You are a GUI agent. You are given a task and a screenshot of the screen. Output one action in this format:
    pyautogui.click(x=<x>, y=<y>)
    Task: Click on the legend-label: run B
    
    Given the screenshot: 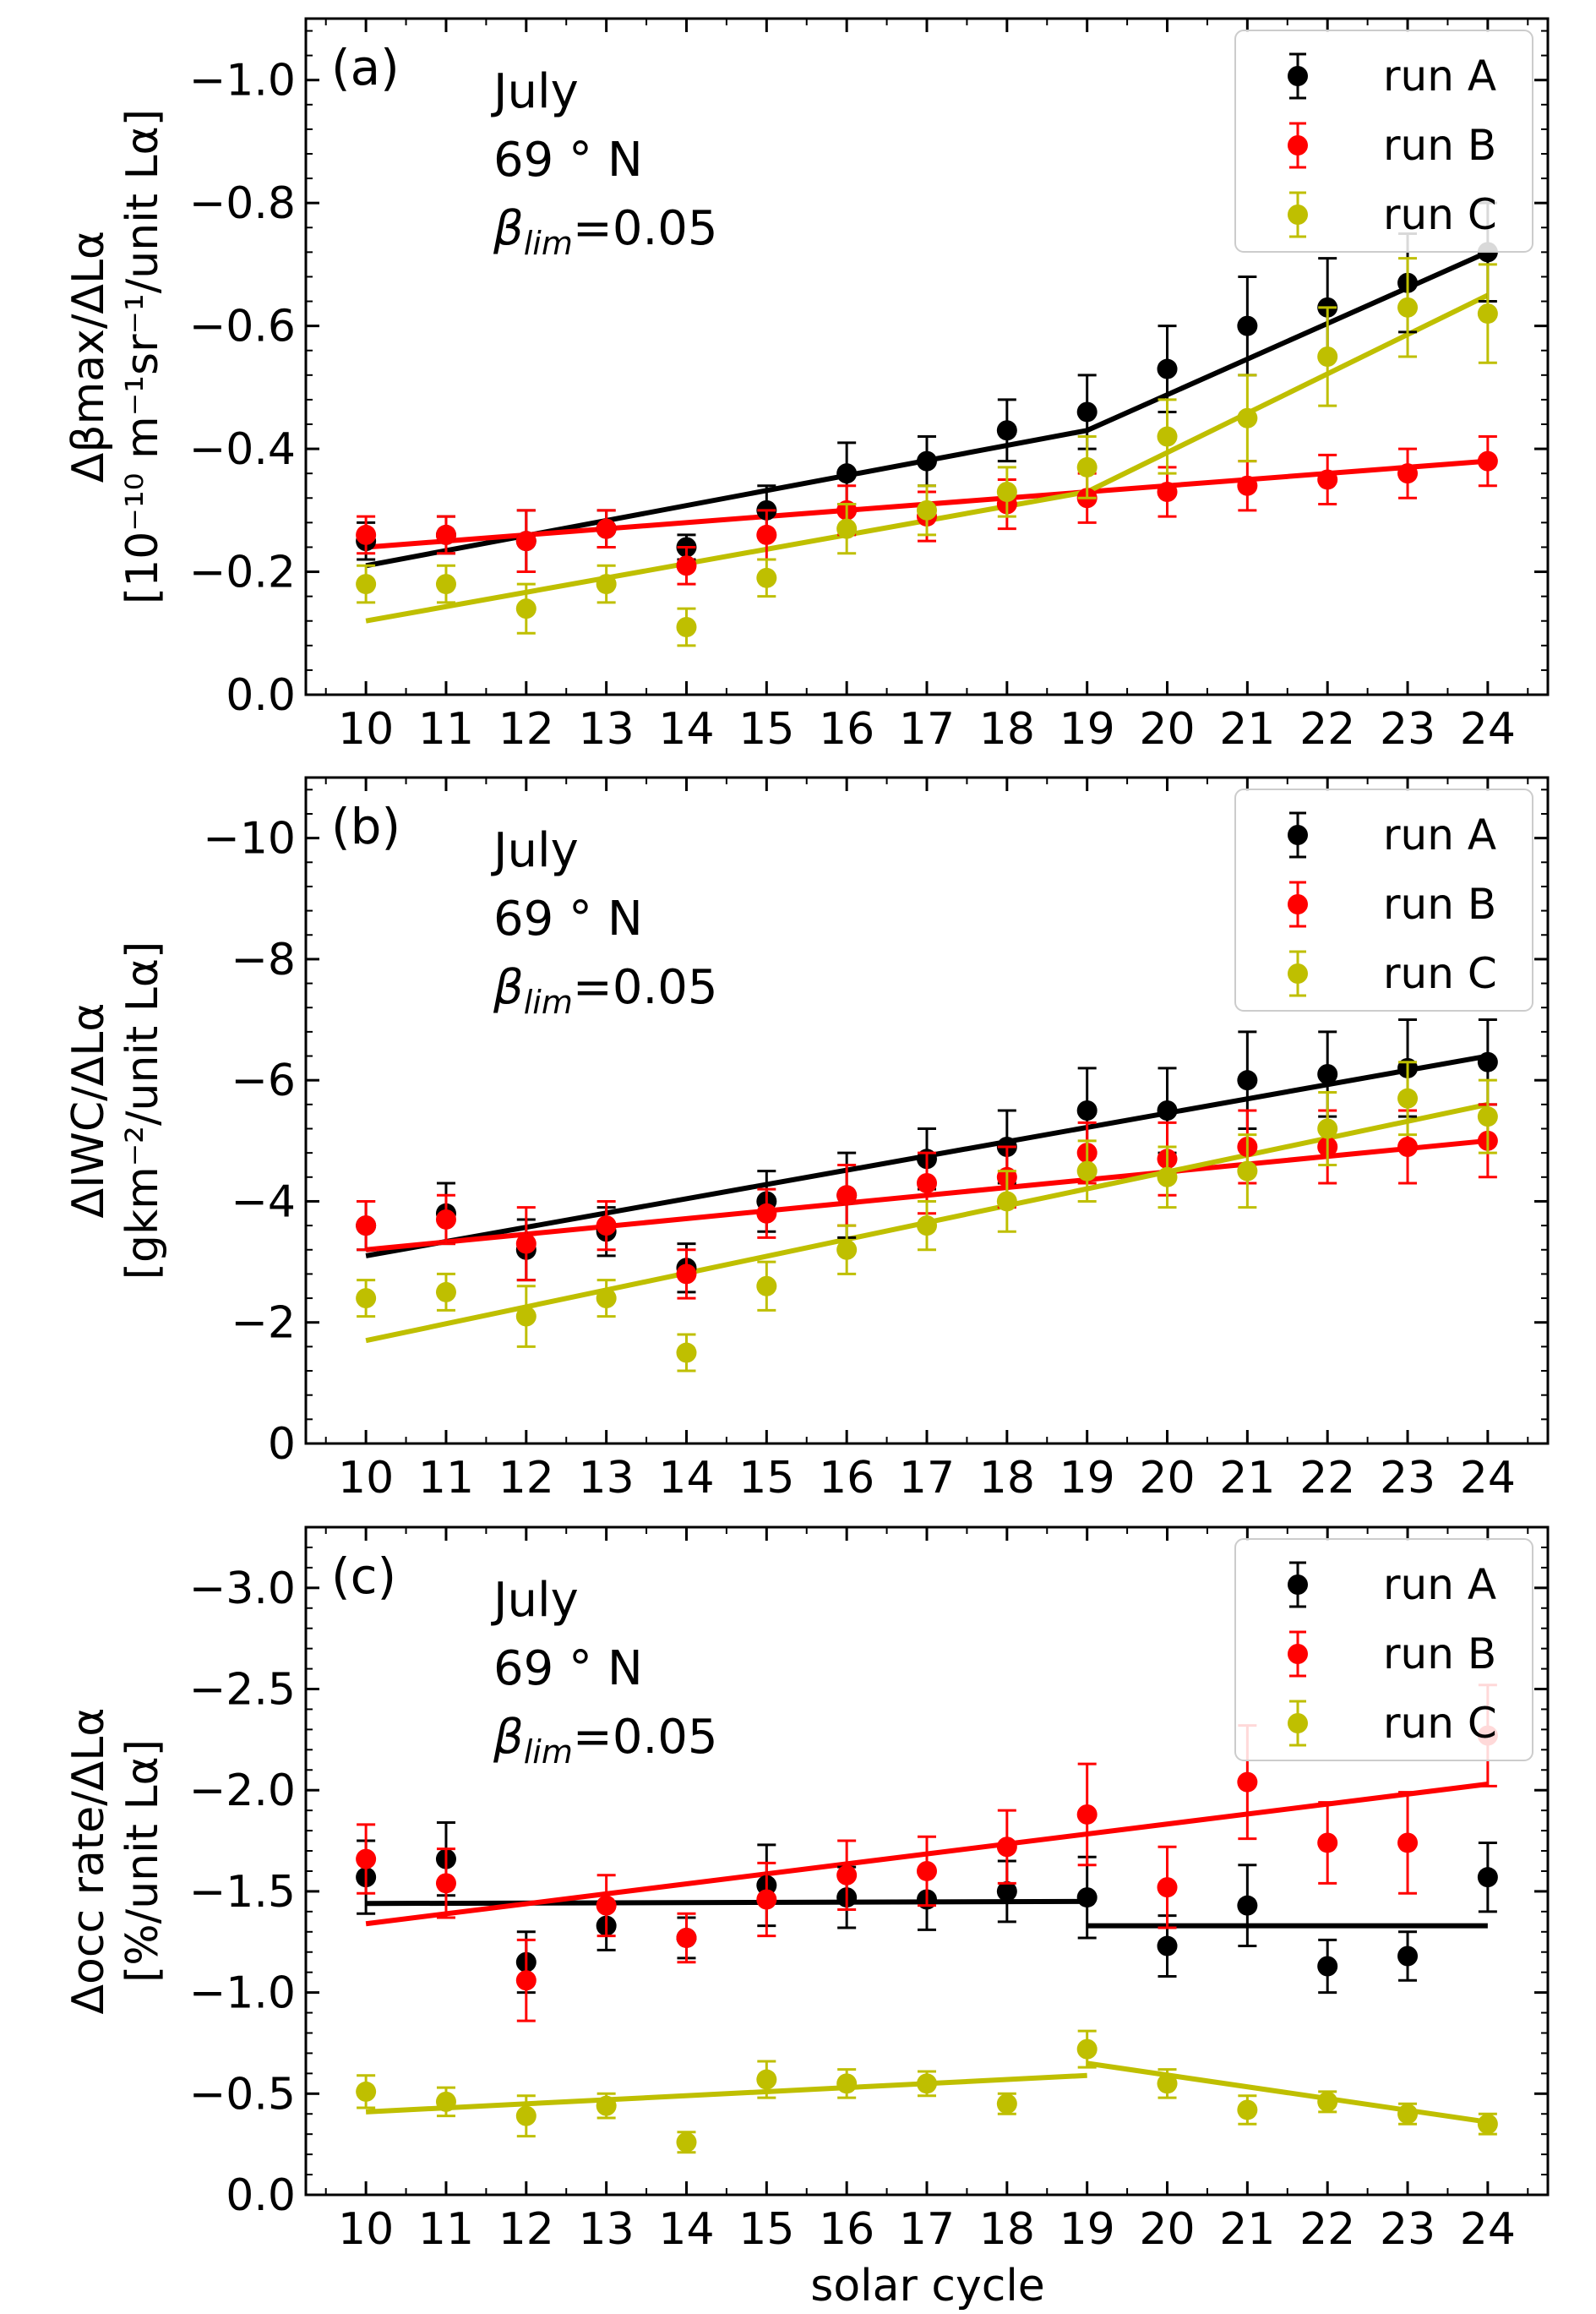 What is the action you would take?
    pyautogui.click(x=1439, y=904)
    